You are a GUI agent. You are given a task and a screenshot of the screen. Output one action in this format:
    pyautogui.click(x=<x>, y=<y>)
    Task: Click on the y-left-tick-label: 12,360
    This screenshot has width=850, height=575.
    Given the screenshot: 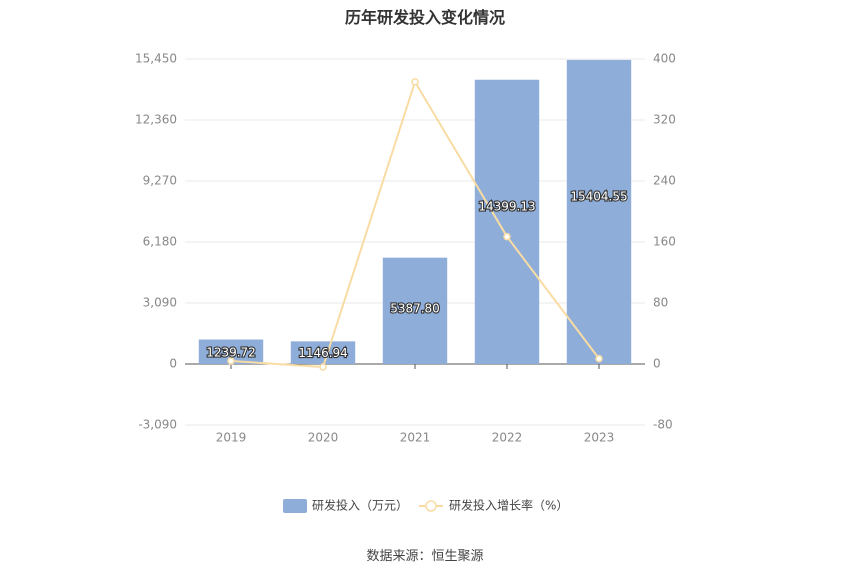 What is the action you would take?
    pyautogui.click(x=156, y=120)
    